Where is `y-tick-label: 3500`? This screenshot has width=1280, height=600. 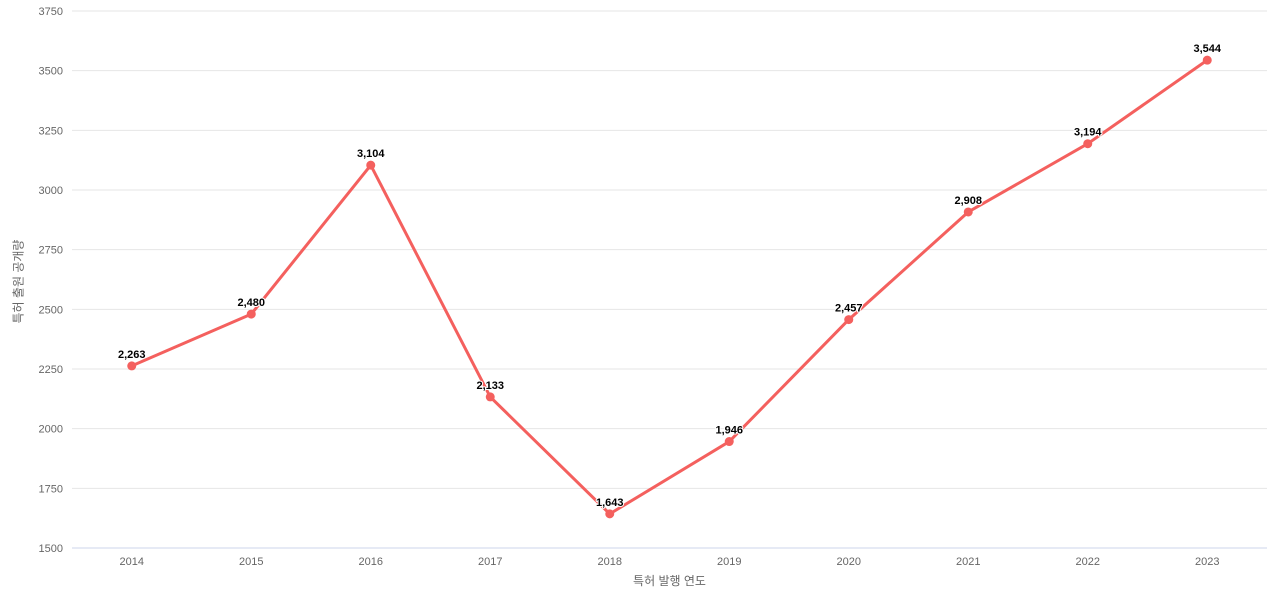 y-tick-label: 3500 is located at coordinates (51, 72).